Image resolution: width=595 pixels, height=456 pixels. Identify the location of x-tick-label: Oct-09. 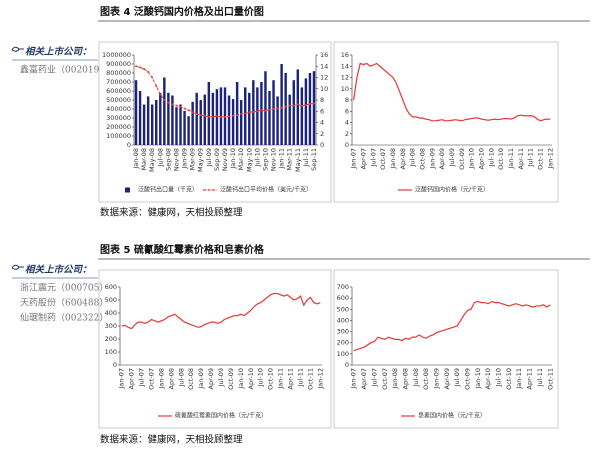
(462, 159).